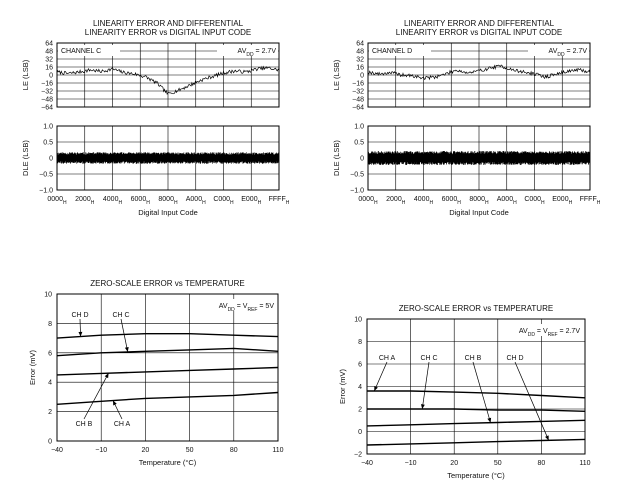  What do you see at coordinates (89, 50) in the screenshot?
I see `le_c-chlabel-bg` at bounding box center [89, 50].